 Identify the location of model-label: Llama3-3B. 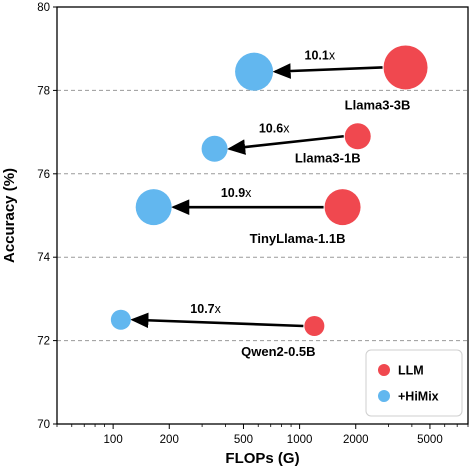
(378, 104).